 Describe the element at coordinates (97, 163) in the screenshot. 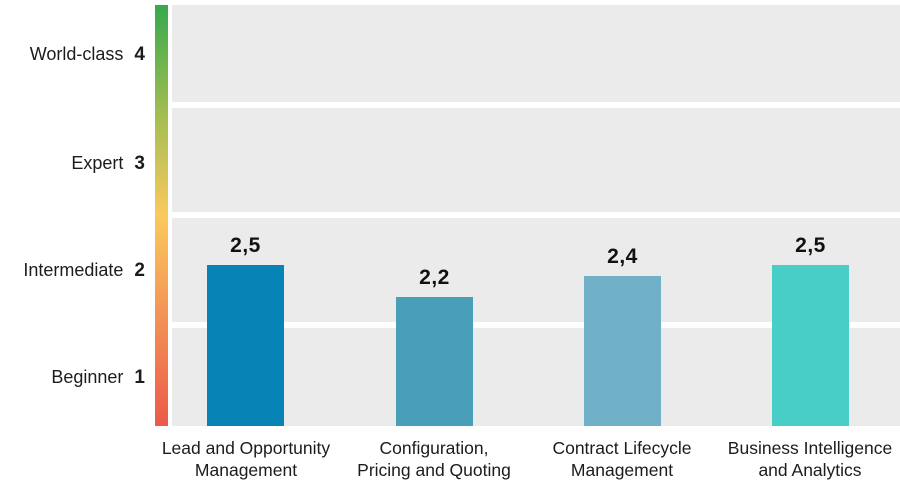

I see `level-name: Expert` at that location.